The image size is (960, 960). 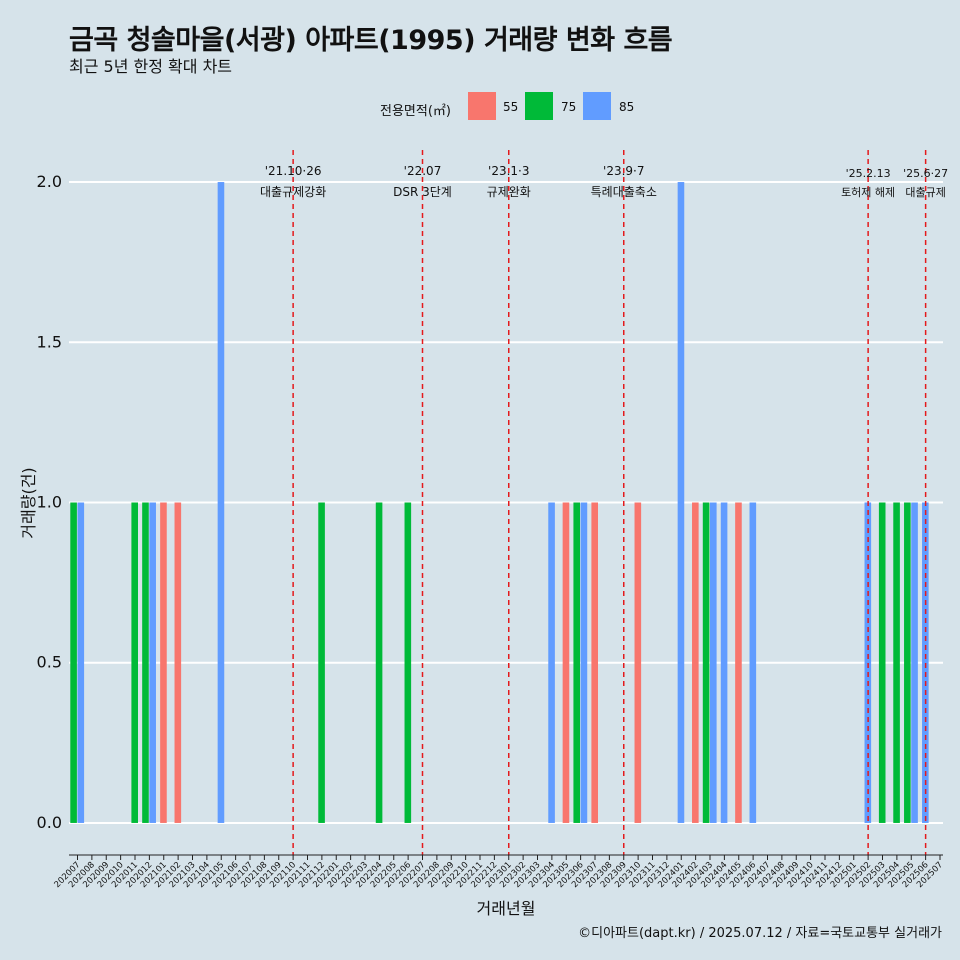 I want to click on event-desc-label: 대출규제강화, so click(x=293, y=192).